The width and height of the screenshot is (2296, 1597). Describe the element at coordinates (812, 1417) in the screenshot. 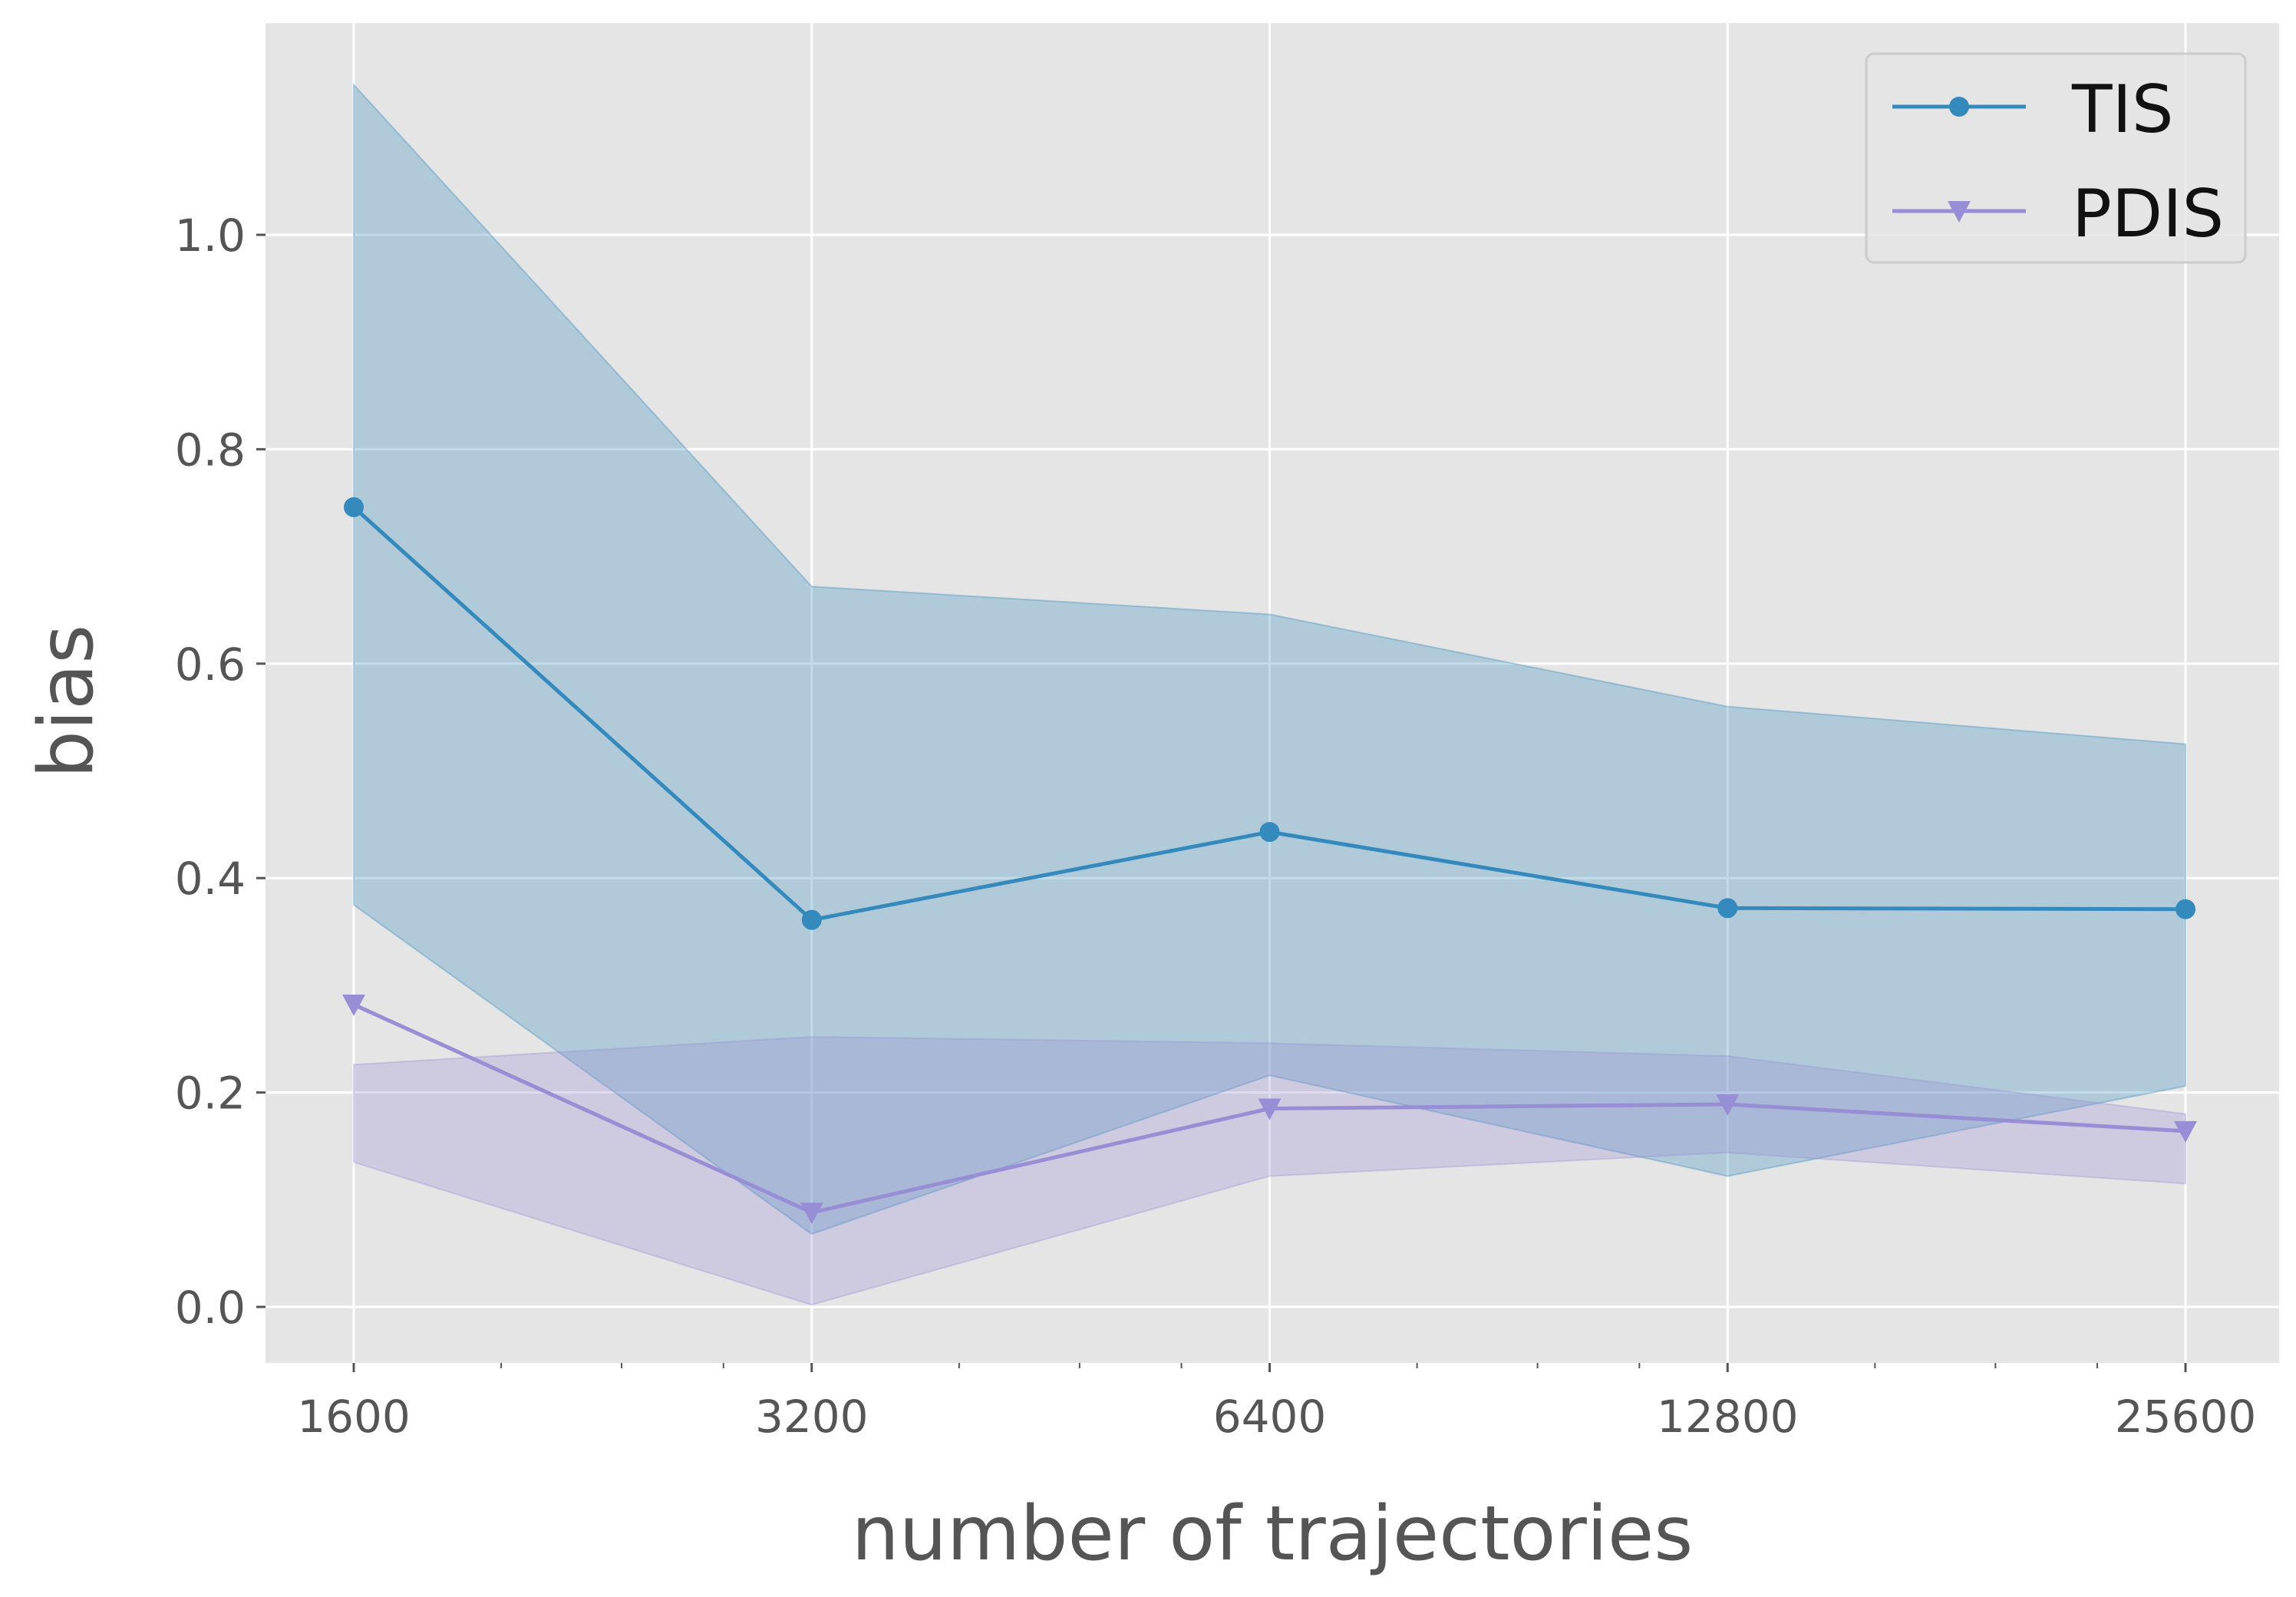

I see `x-tick-label: 3200` at that location.